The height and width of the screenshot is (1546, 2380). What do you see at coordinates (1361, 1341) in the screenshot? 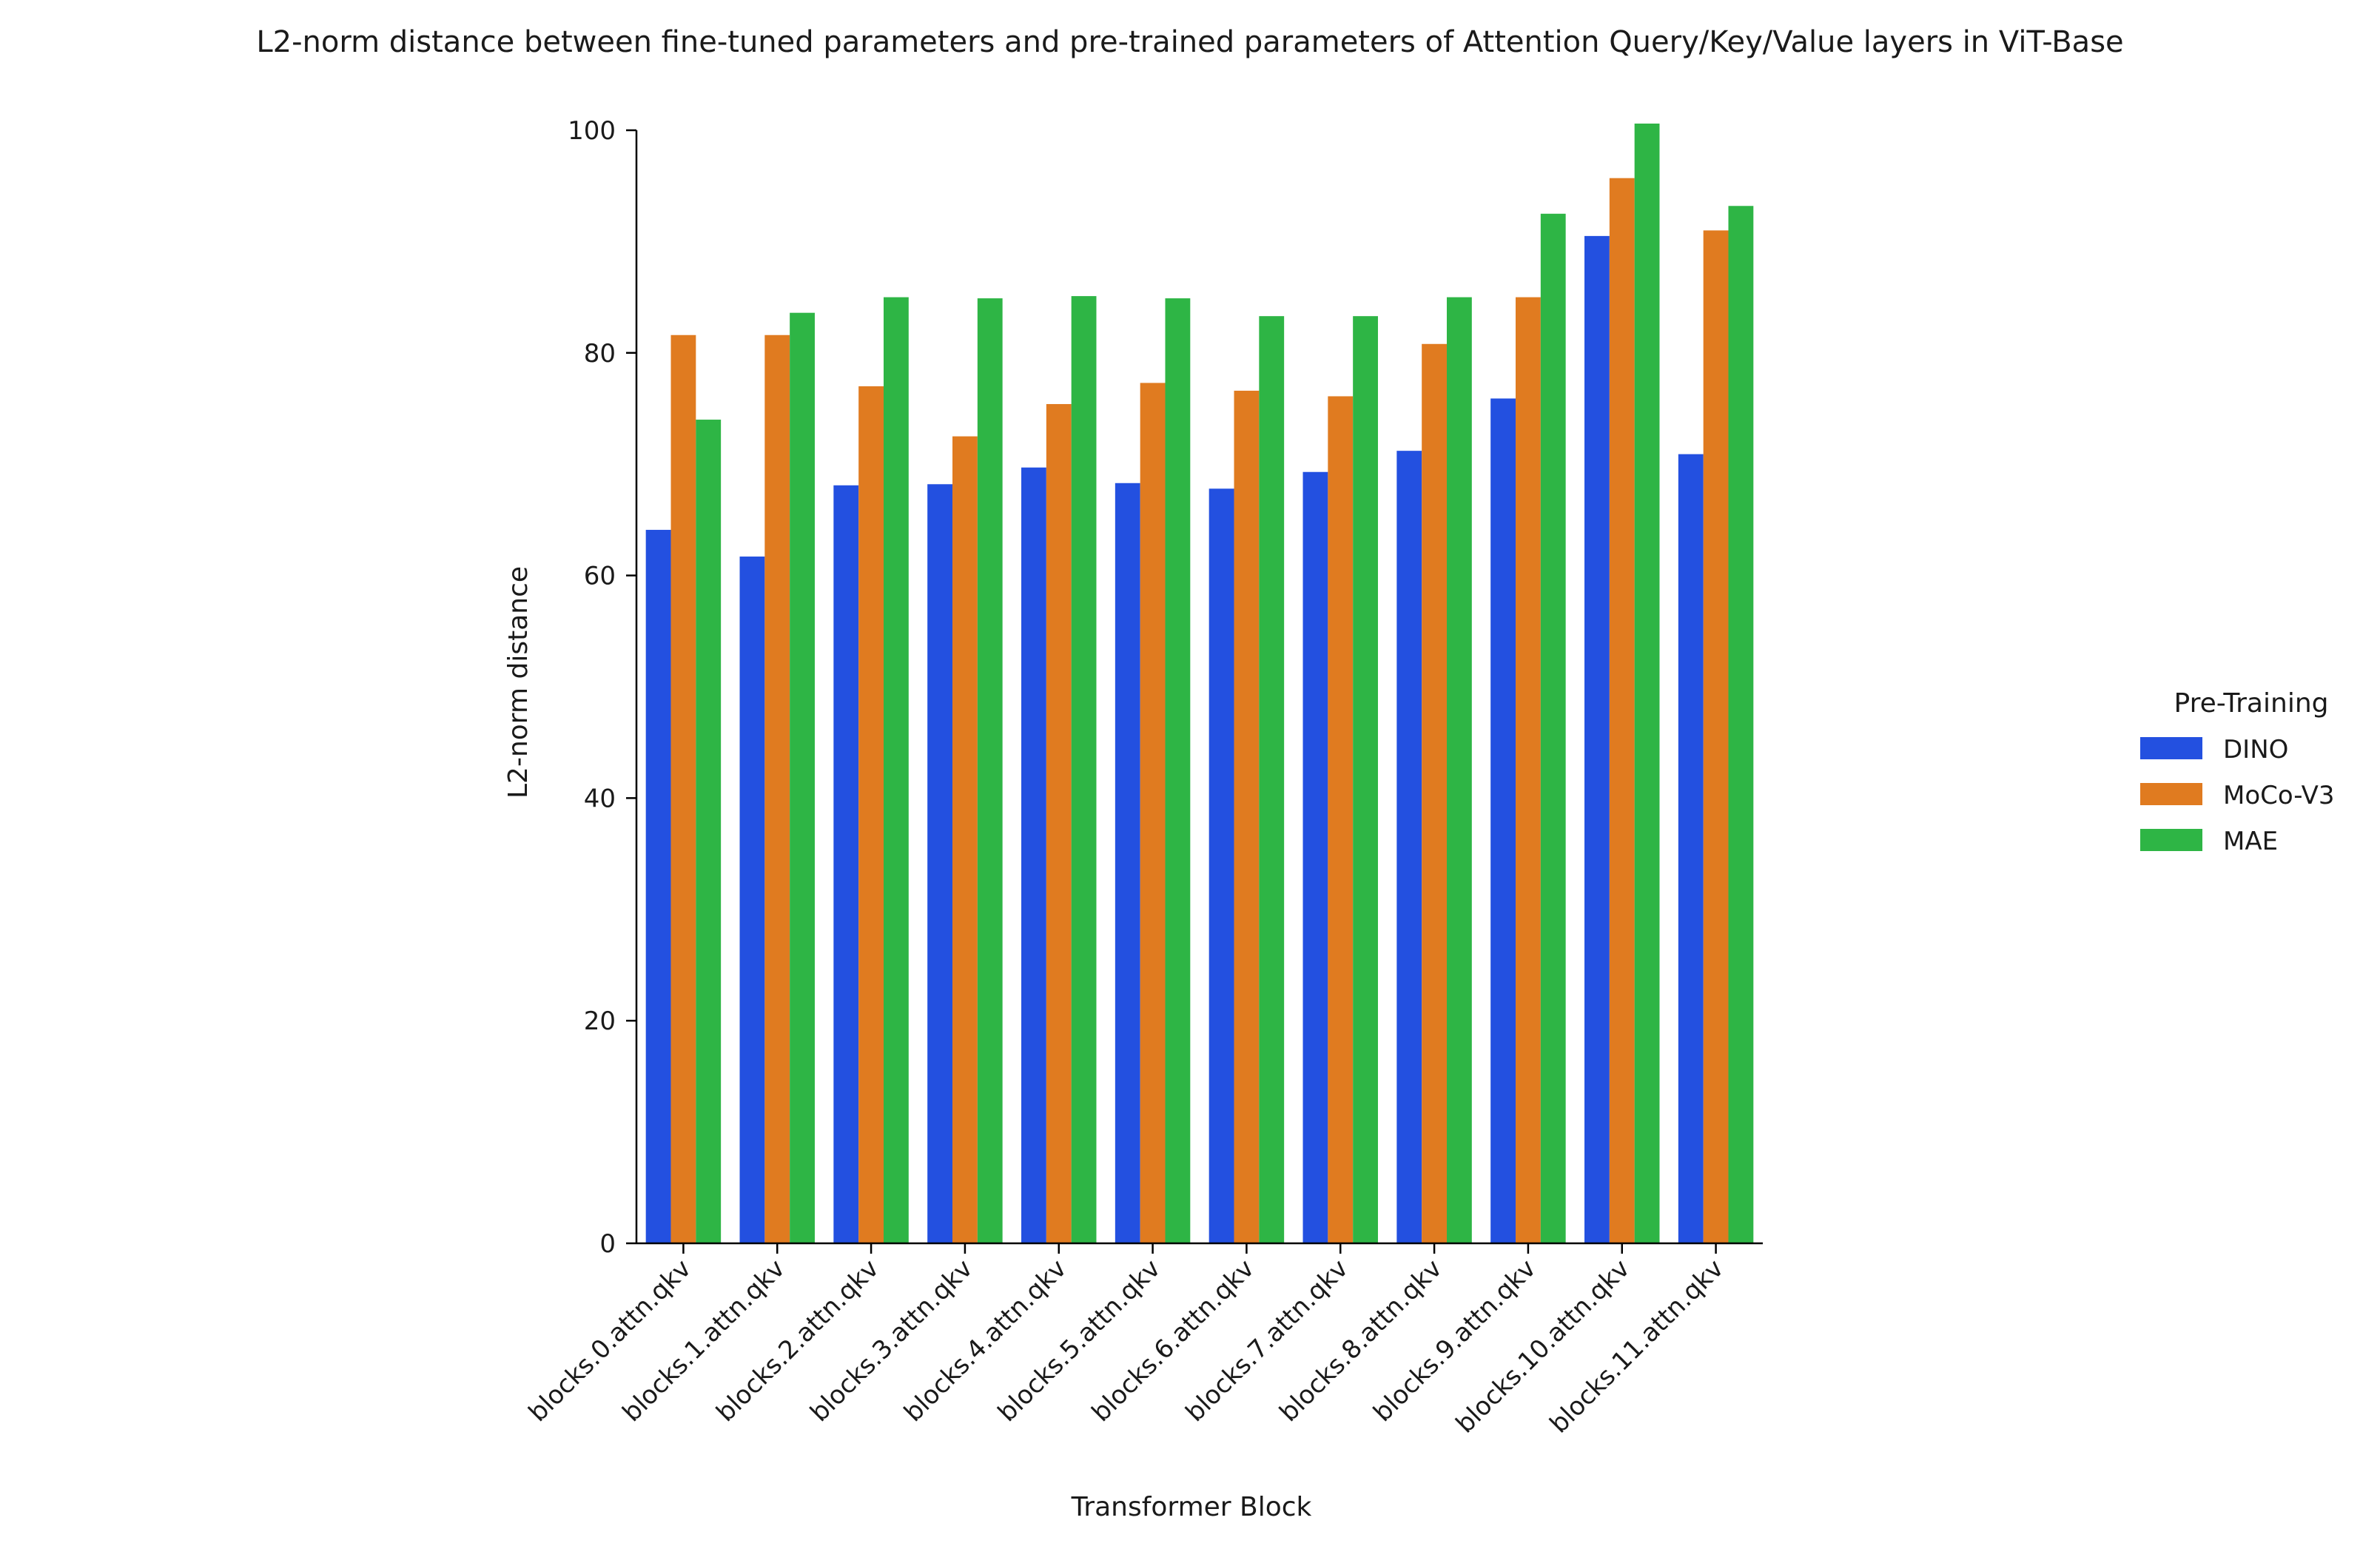
I see `x-tick-label-8: blocks.8.attn.qkv` at bounding box center [1361, 1341].